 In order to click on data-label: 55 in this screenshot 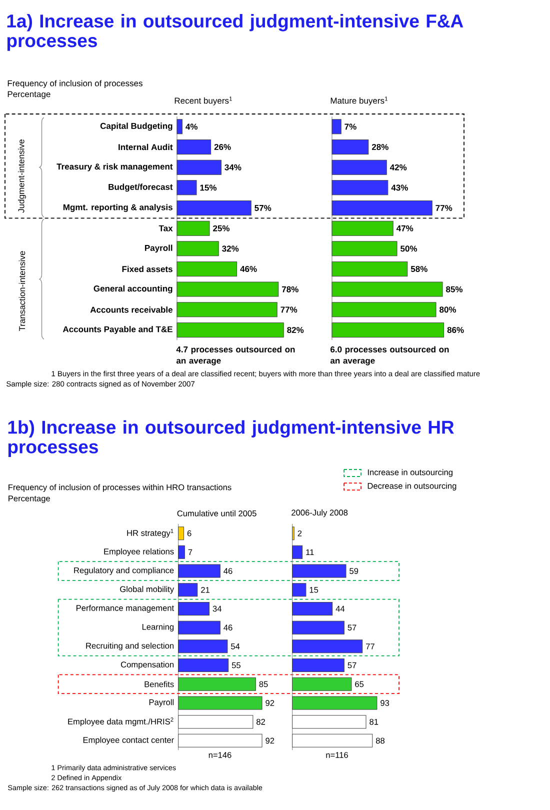, I will do `click(236, 665)`.